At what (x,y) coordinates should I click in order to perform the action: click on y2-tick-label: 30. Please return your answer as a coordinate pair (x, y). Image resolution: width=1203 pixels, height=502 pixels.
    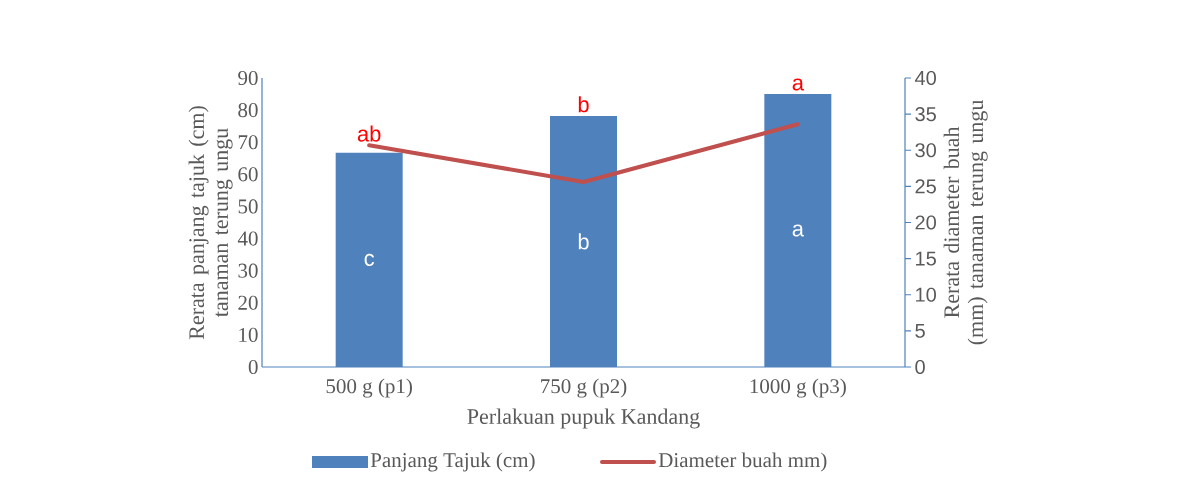
    Looking at the image, I should click on (925, 150).